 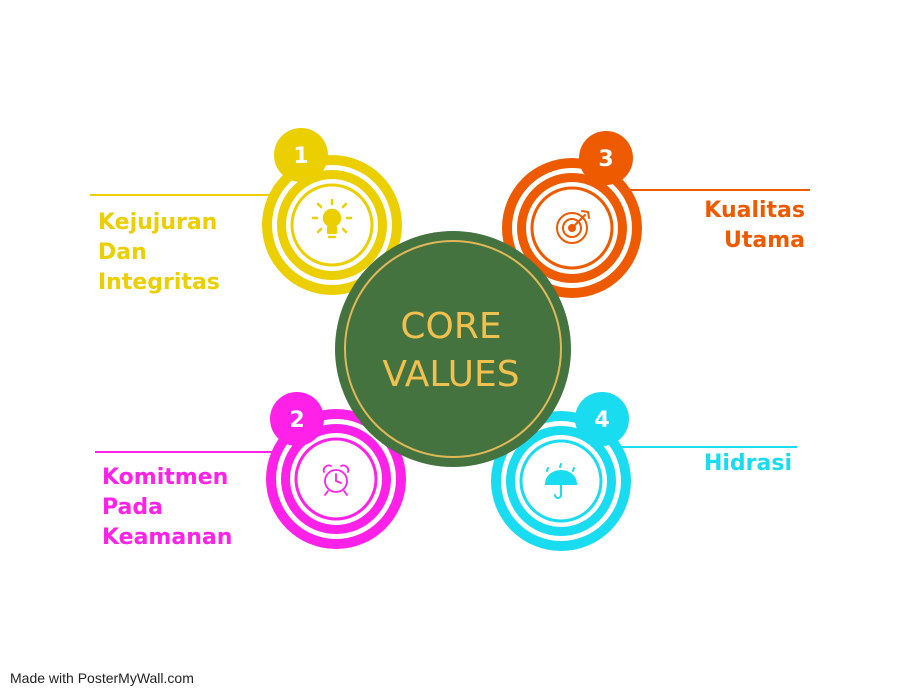 I want to click on core-title-line-1: CORE, so click(x=450, y=326).